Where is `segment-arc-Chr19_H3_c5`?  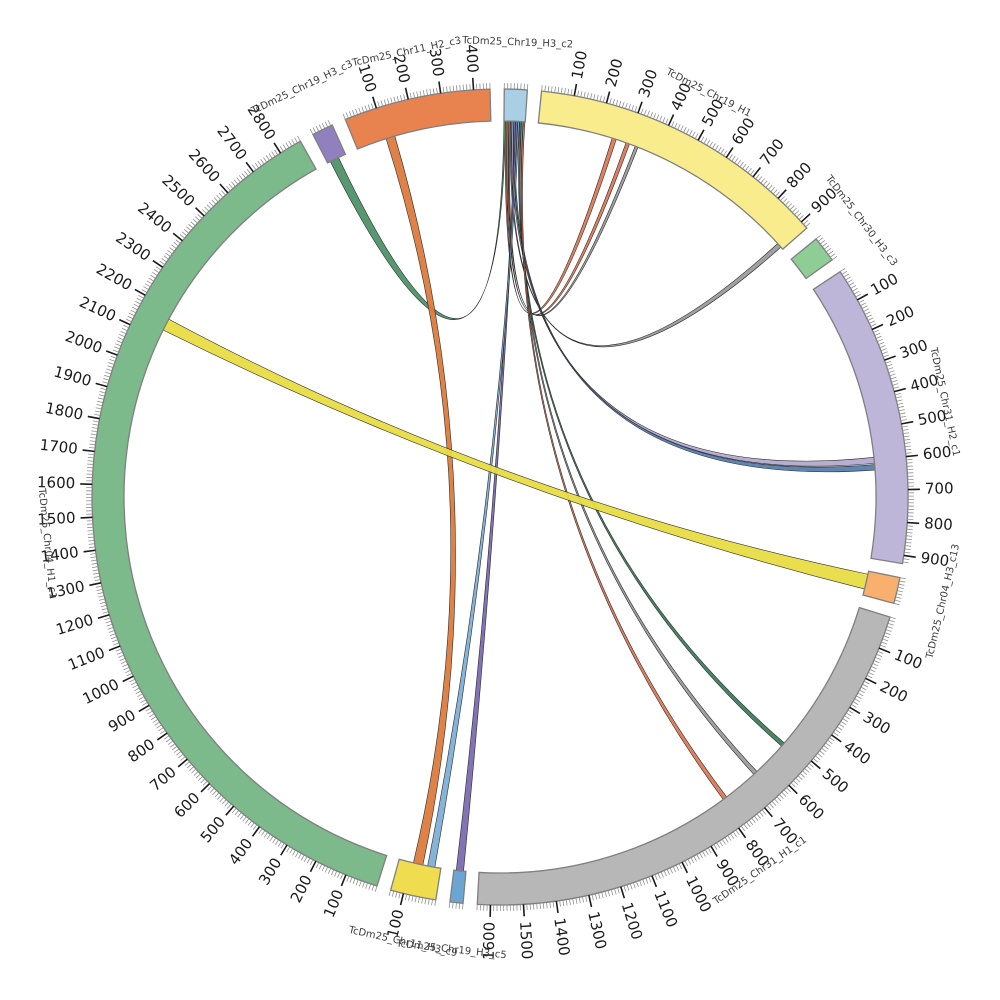 segment-arc-Chr19_H3_c5 is located at coordinates (458, 887).